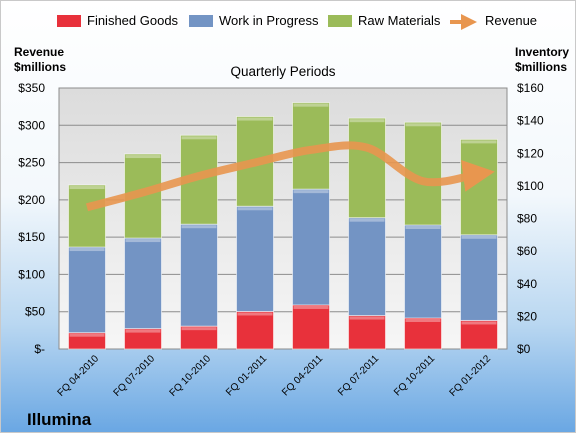  What do you see at coordinates (39, 52) in the screenshot?
I see `left-axis-title-line-1: Revenue` at bounding box center [39, 52].